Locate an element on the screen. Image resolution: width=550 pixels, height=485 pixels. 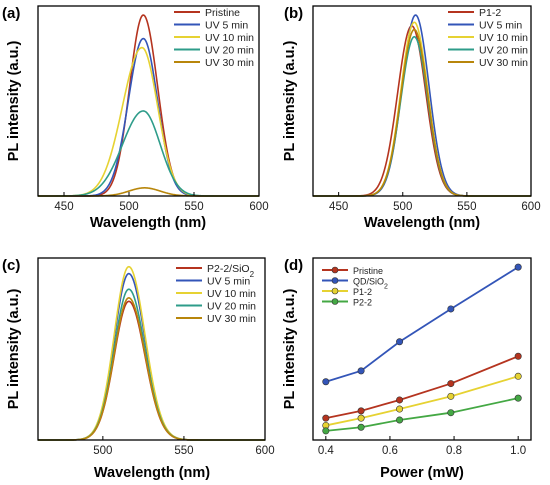
legend-label-text: QD/SiO is located at coordinates (368, 281).